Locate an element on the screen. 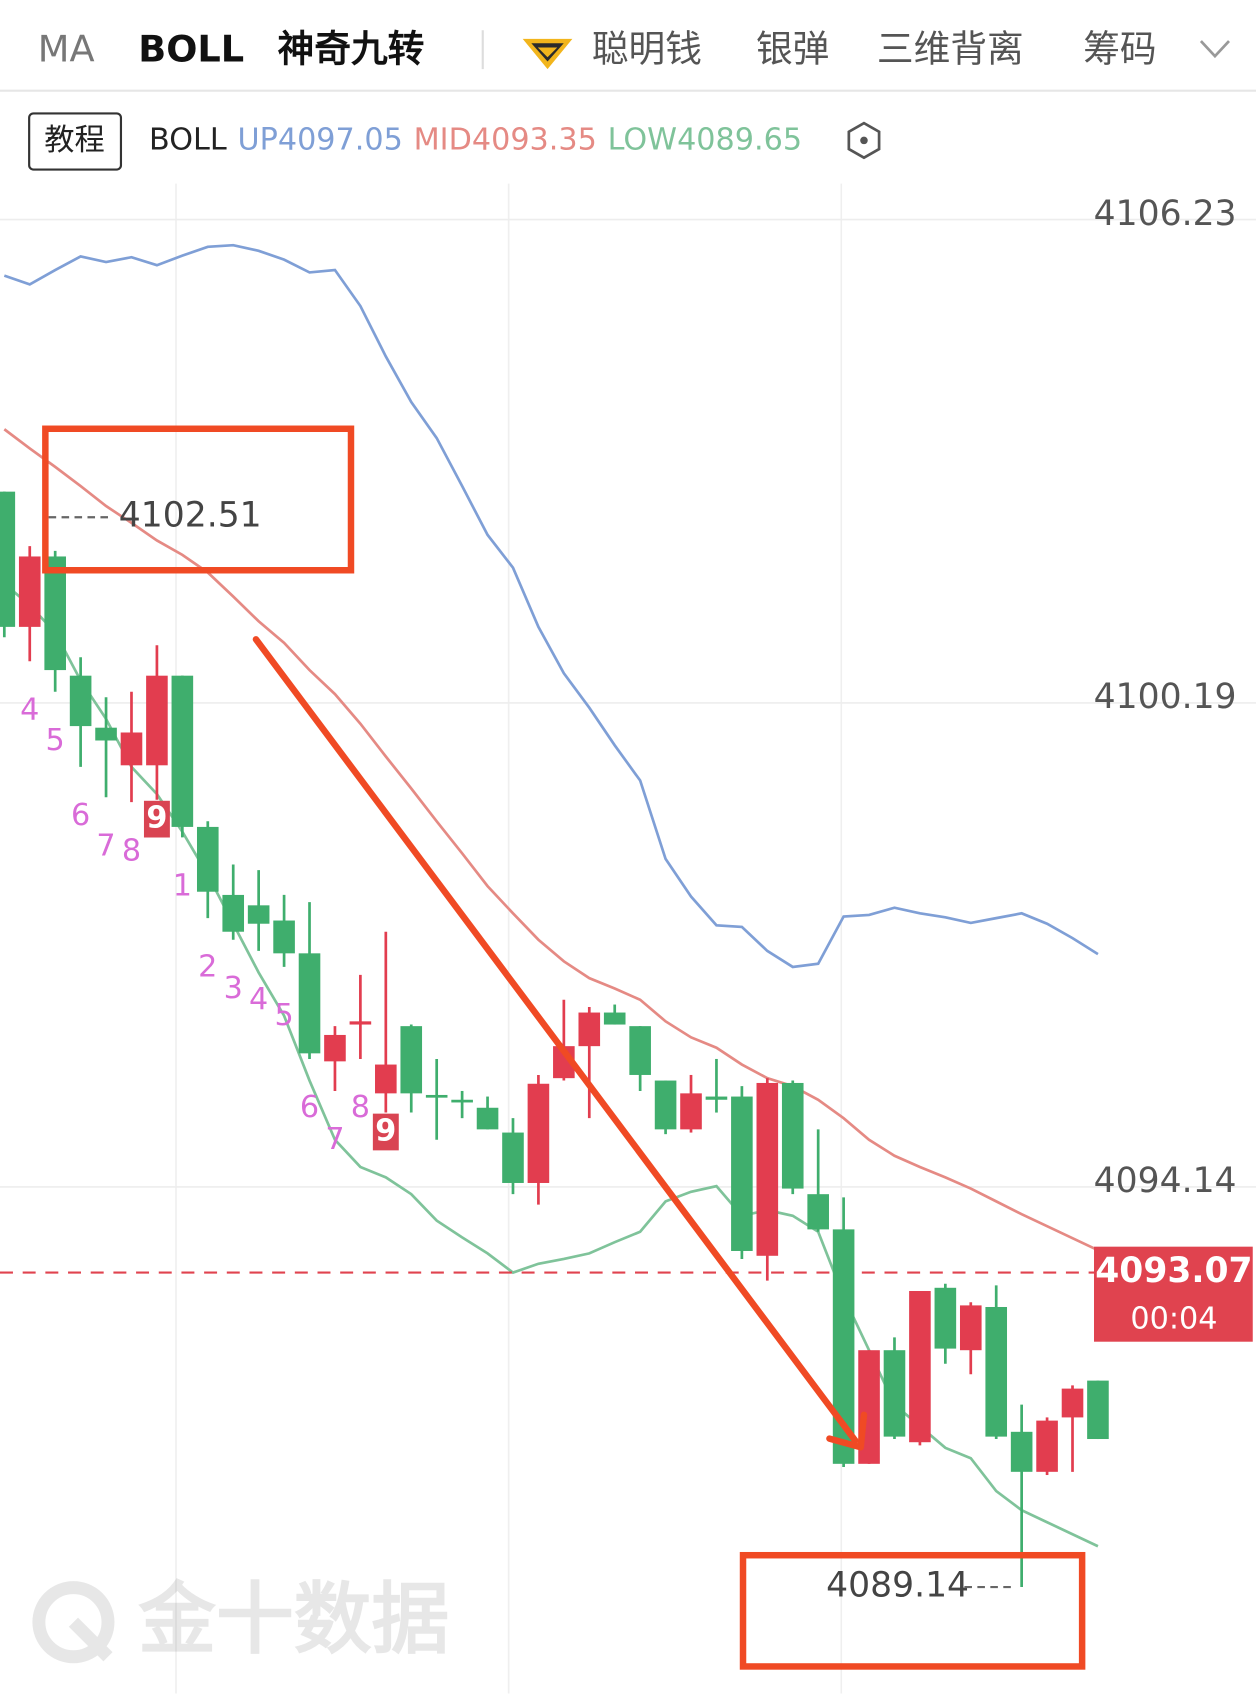 The image size is (1256, 1694). band-value: 4089.65 is located at coordinates (739, 139).